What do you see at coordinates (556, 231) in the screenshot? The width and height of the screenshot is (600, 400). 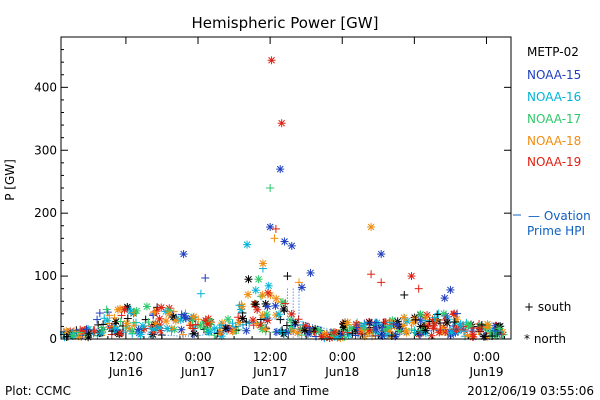 I see `ovation-label-line2: Prime HPI` at bounding box center [556, 231].